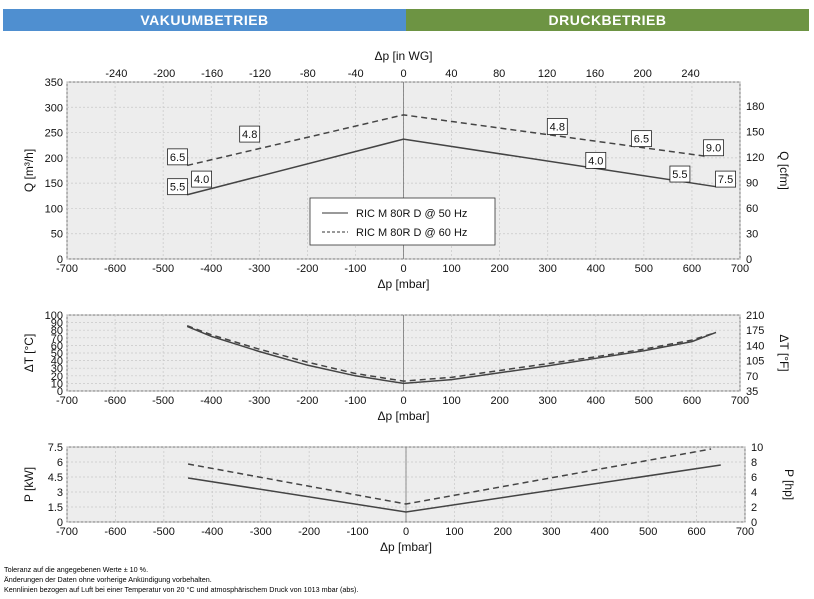  Describe the element at coordinates (163, 269) in the screenshot. I see `chart1-x-tick-label: -500` at that location.